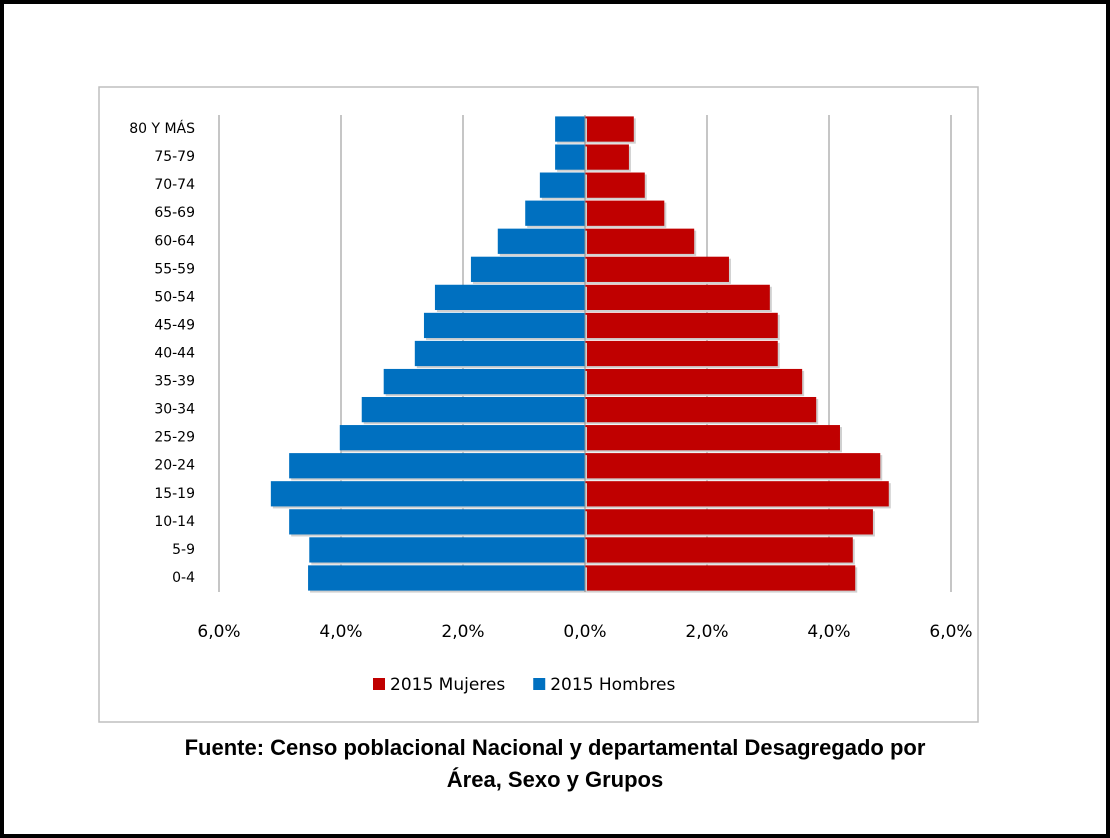 The width and height of the screenshot is (1110, 838). Describe the element at coordinates (174, 325) in the screenshot. I see `y-tick-label: 45-49` at that location.